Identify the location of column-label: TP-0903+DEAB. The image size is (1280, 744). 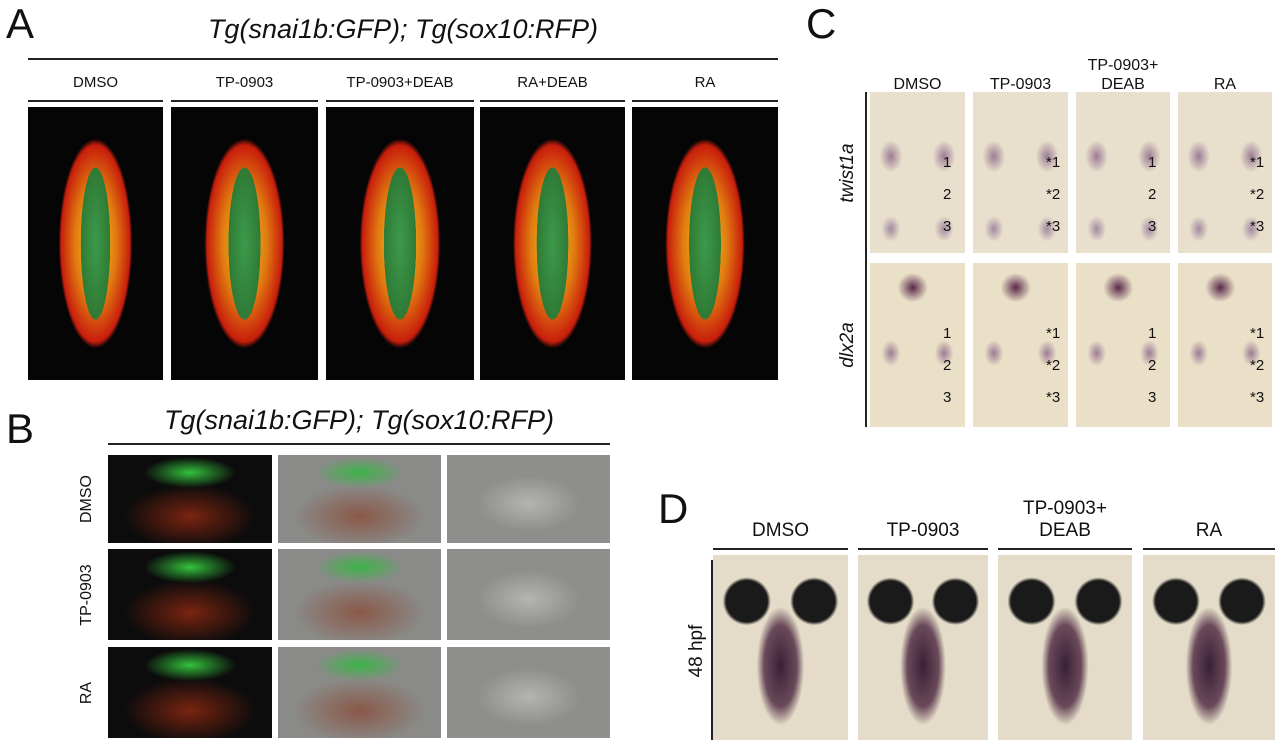
(400, 82).